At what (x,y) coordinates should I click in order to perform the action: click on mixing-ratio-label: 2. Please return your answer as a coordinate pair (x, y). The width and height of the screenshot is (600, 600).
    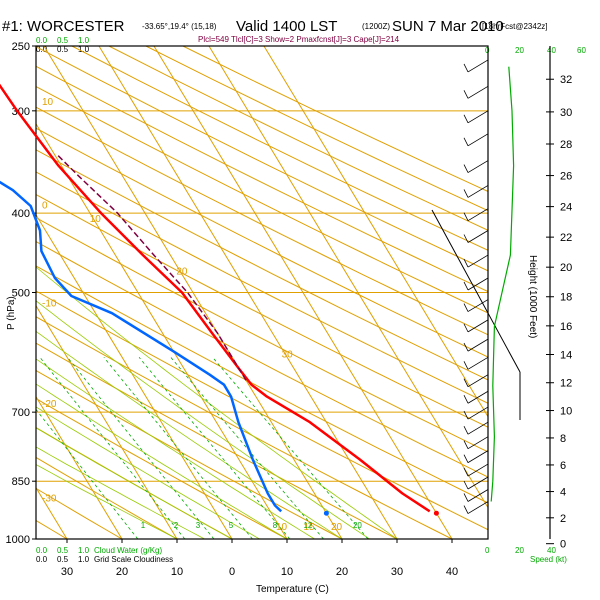
    Looking at the image, I should click on (176, 525).